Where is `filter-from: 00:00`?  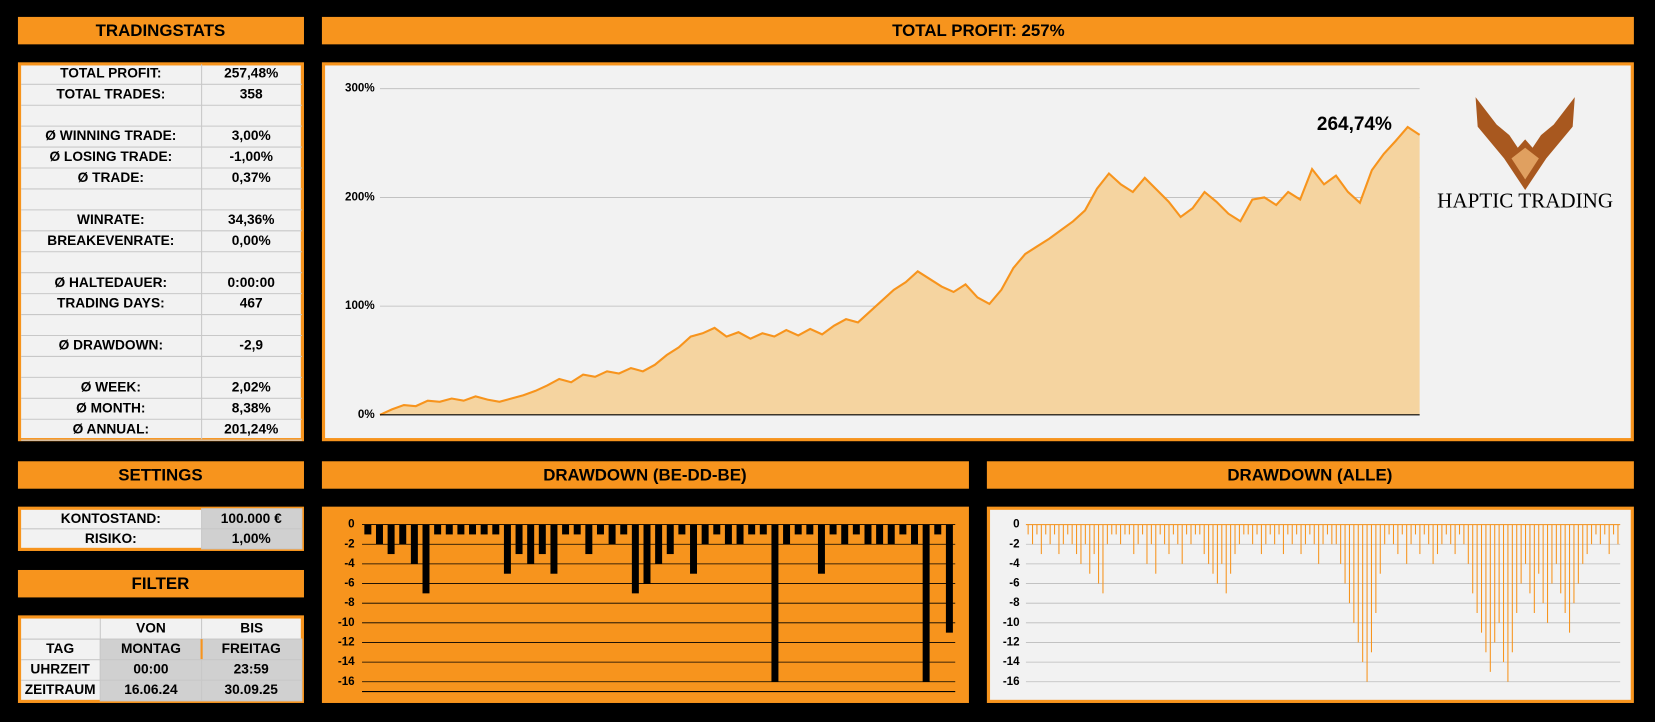
filter-from: 00:00 is located at coordinates (150, 669).